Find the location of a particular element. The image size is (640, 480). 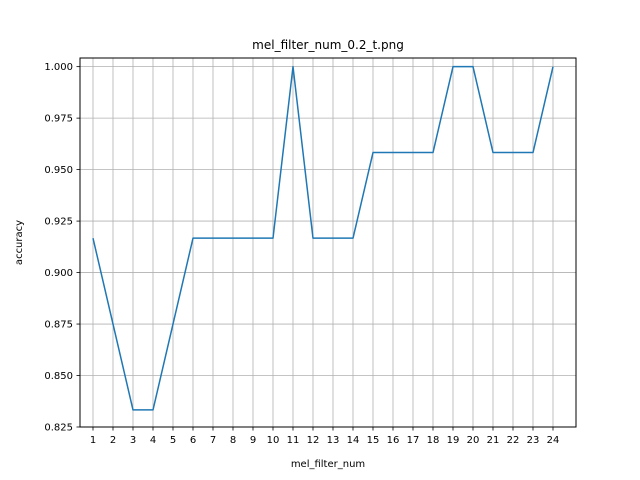

x-tick-label: 18 is located at coordinates (433, 440).